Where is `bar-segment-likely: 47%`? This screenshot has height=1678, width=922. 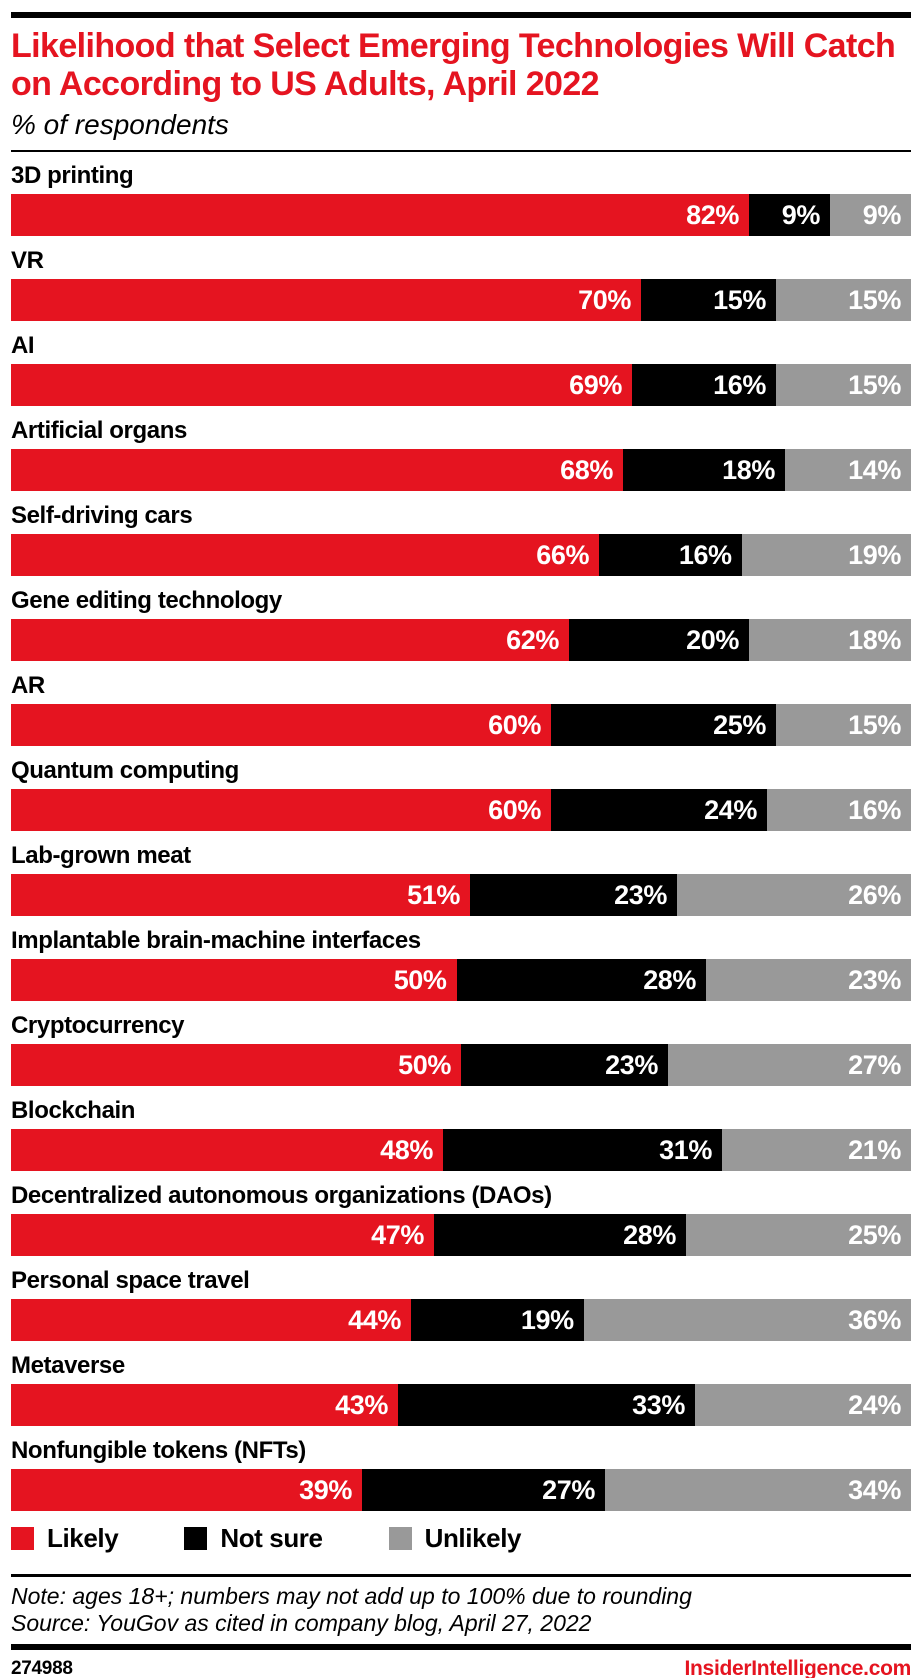 bar-segment-likely: 47% is located at coordinates (222, 1235).